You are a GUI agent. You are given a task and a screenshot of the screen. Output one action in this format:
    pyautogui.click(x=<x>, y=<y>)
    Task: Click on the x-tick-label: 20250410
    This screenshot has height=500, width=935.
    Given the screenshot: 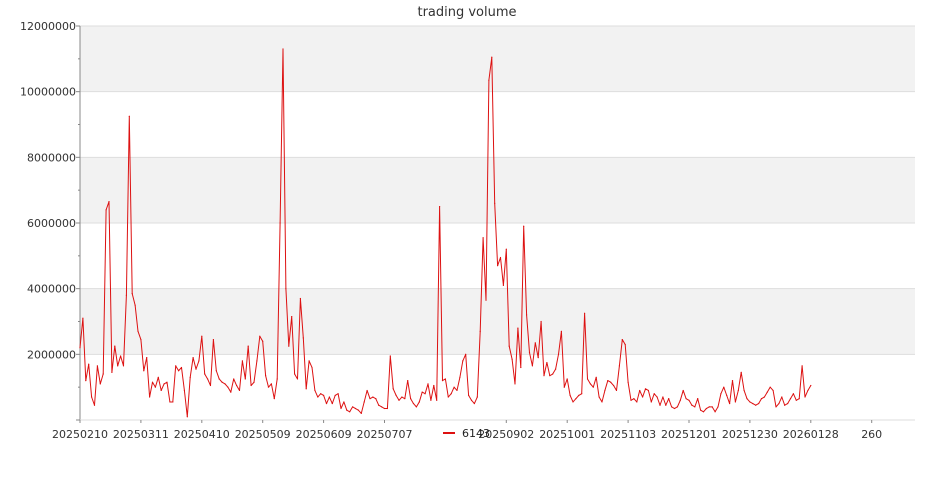 What is the action you would take?
    pyautogui.click(x=202, y=434)
    